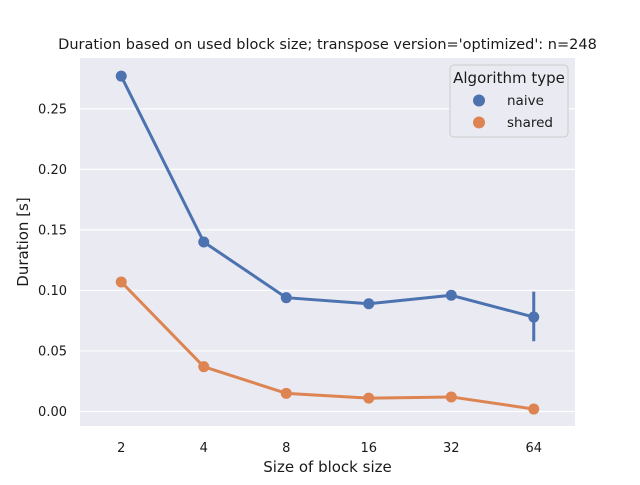  Describe the element at coordinates (52, 291) in the screenshot. I see `y-tick-label: 0.10` at that location.